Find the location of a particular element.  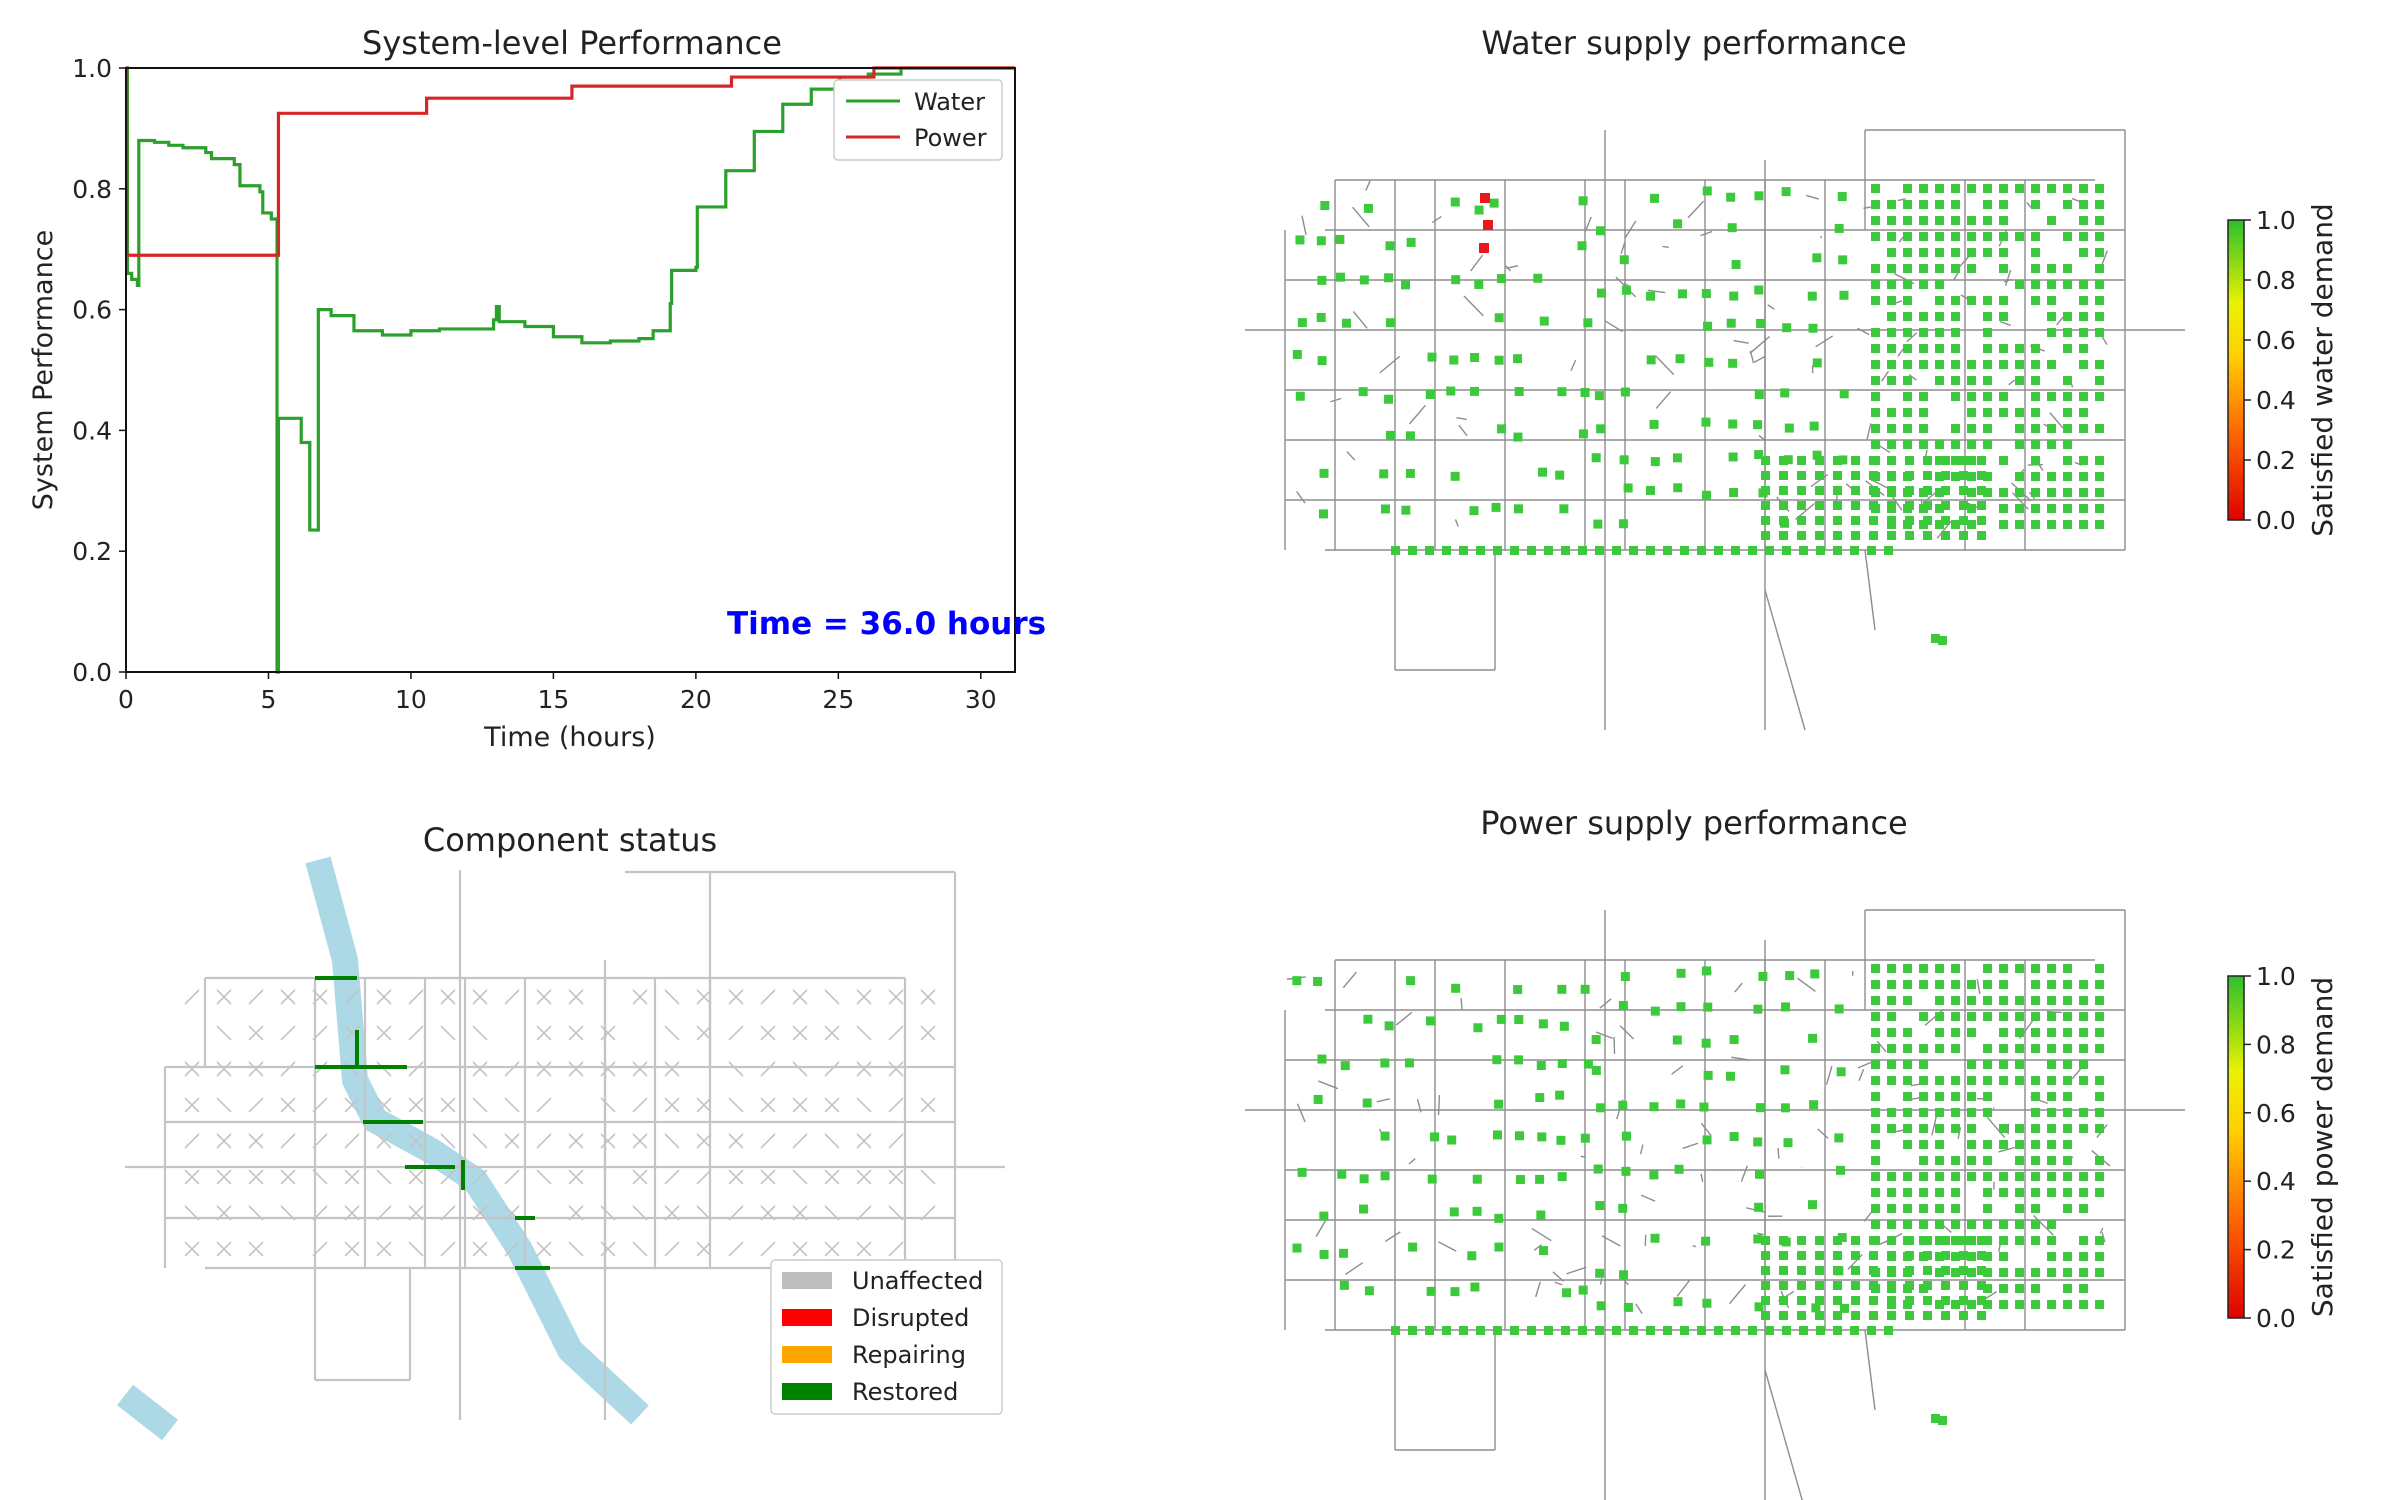

x-tick-label: 20 is located at coordinates (696, 699).